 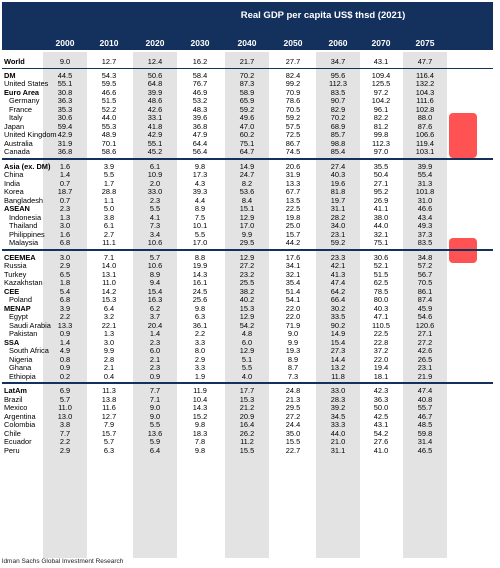 What do you see at coordinates (425, 390) in the screenshot?
I see `cell-2075: 47.4` at bounding box center [425, 390].